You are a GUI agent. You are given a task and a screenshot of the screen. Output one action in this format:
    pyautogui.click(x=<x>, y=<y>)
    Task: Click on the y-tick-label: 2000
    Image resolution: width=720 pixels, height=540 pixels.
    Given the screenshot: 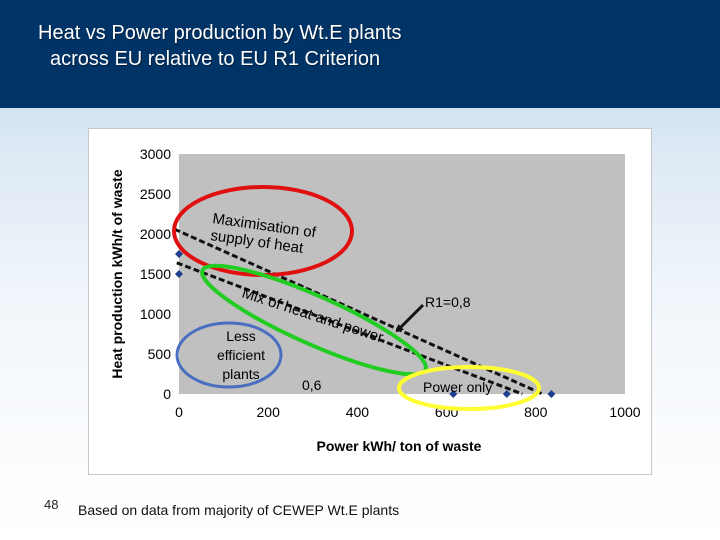 What is the action you would take?
    pyautogui.click(x=155, y=234)
    